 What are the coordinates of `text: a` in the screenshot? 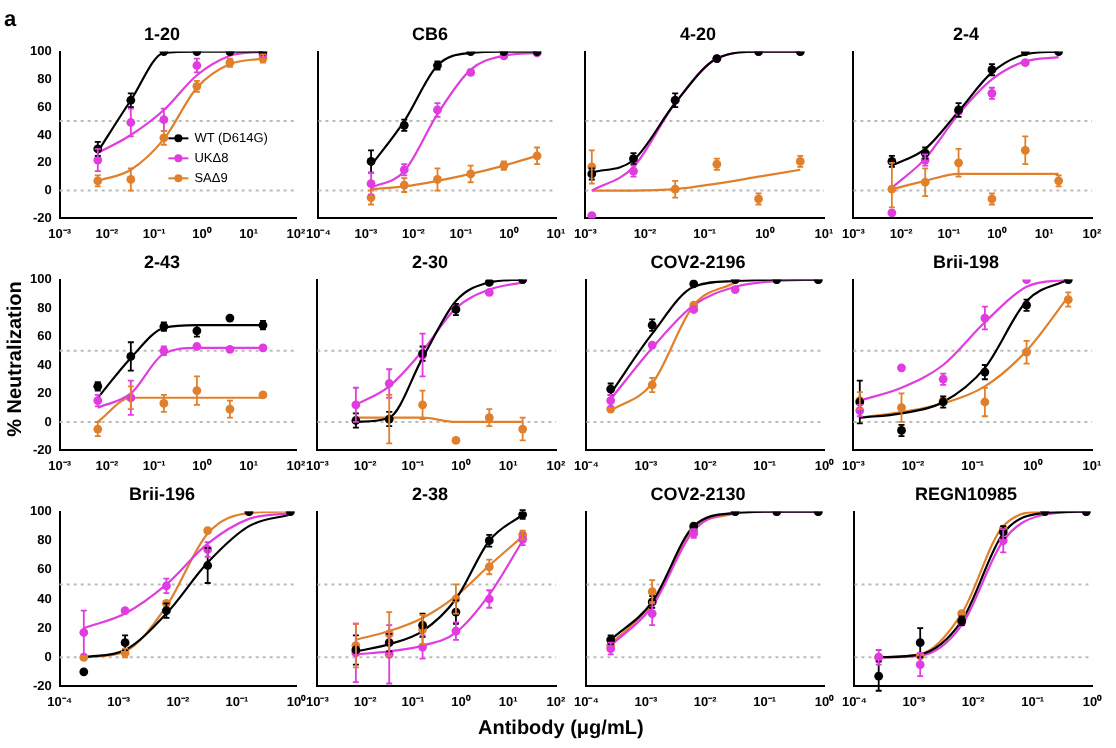 It's located at (10, 20).